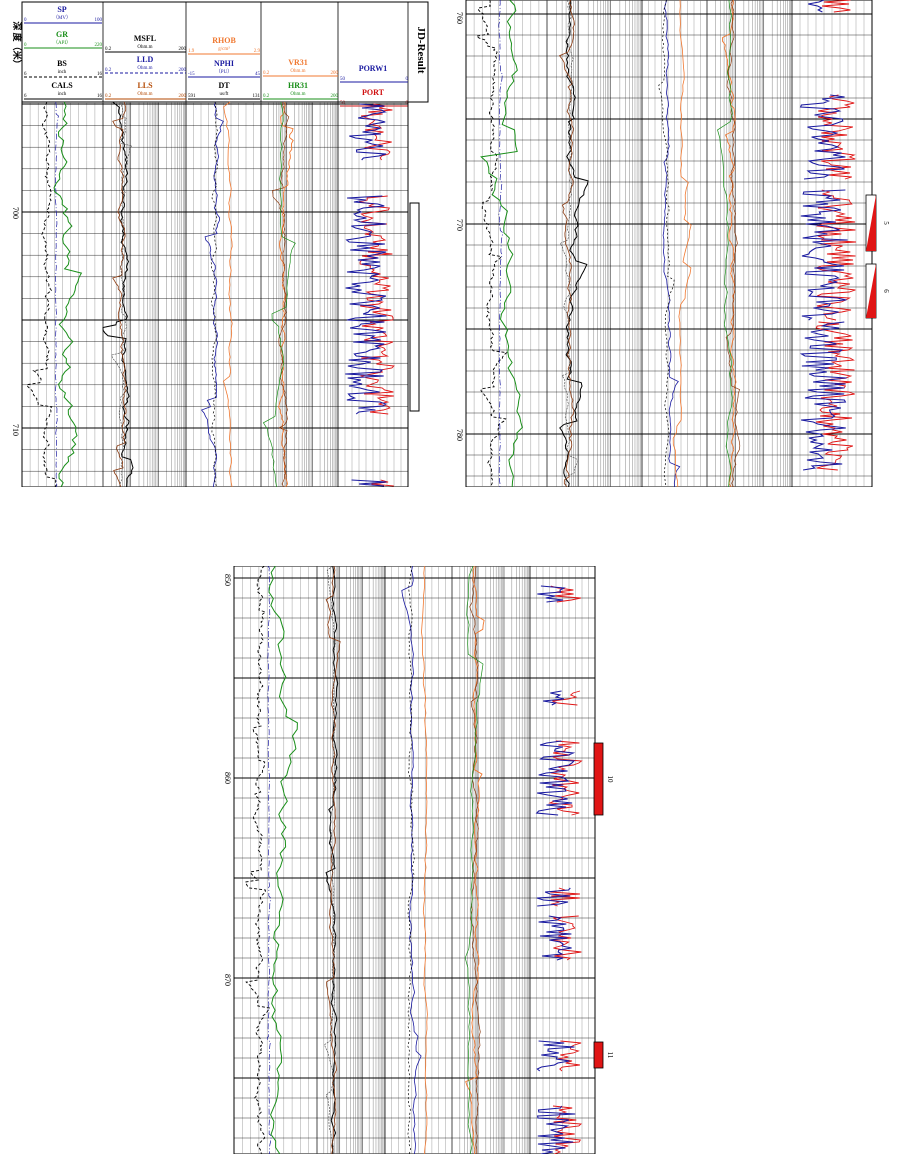 The width and height of the screenshot is (903, 1154). What do you see at coordinates (568, 243) in the screenshot?
I see `lld-curve` at bounding box center [568, 243].